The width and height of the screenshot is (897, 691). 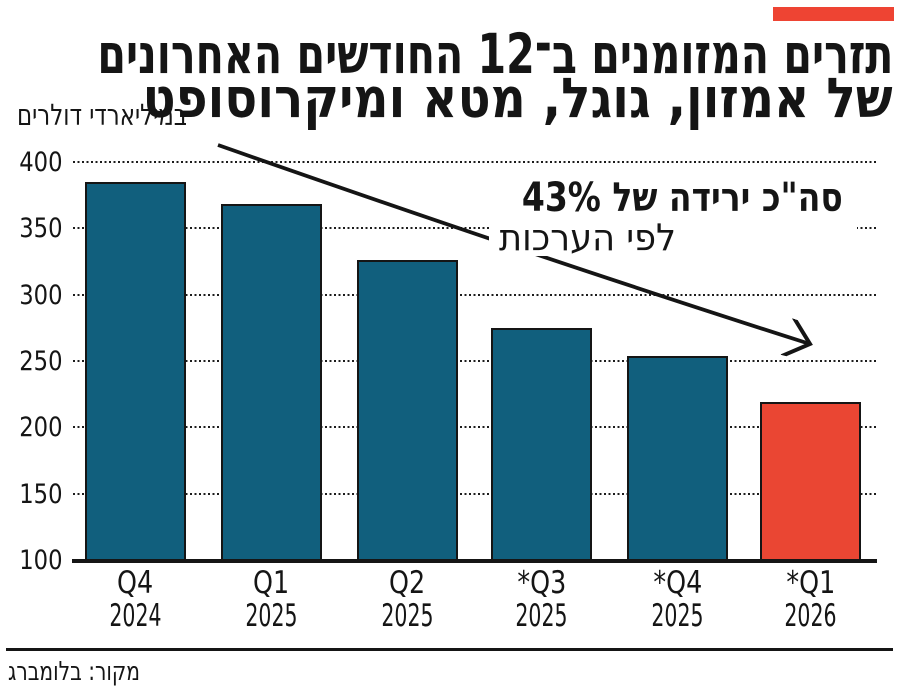 I want to click on y-tick-label-350: 350, so click(x=41, y=229).